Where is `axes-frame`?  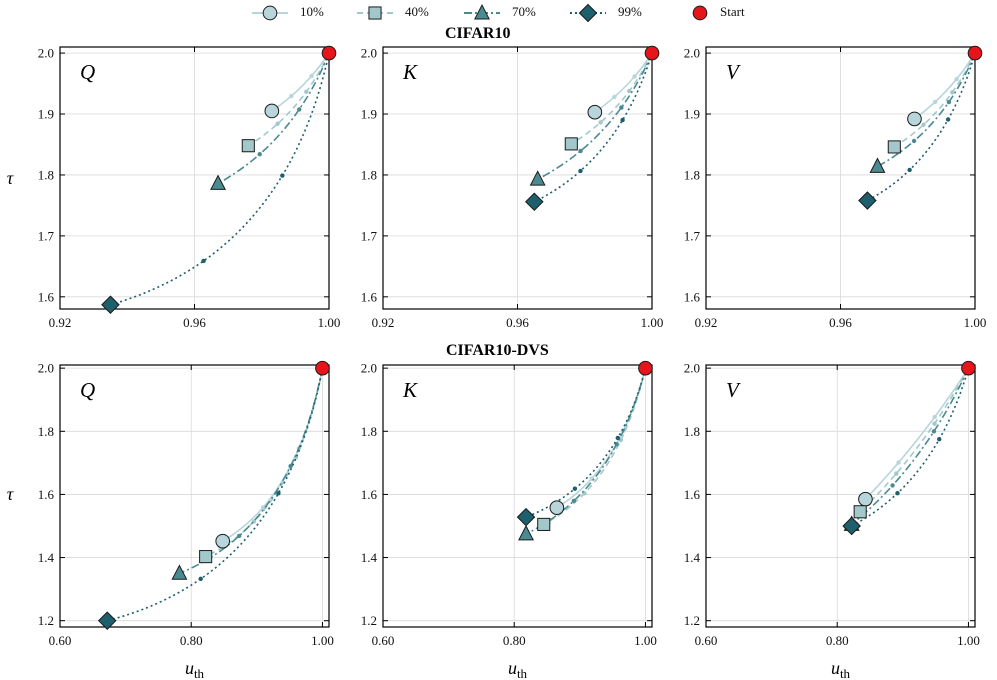
axes-frame is located at coordinates (194, 496).